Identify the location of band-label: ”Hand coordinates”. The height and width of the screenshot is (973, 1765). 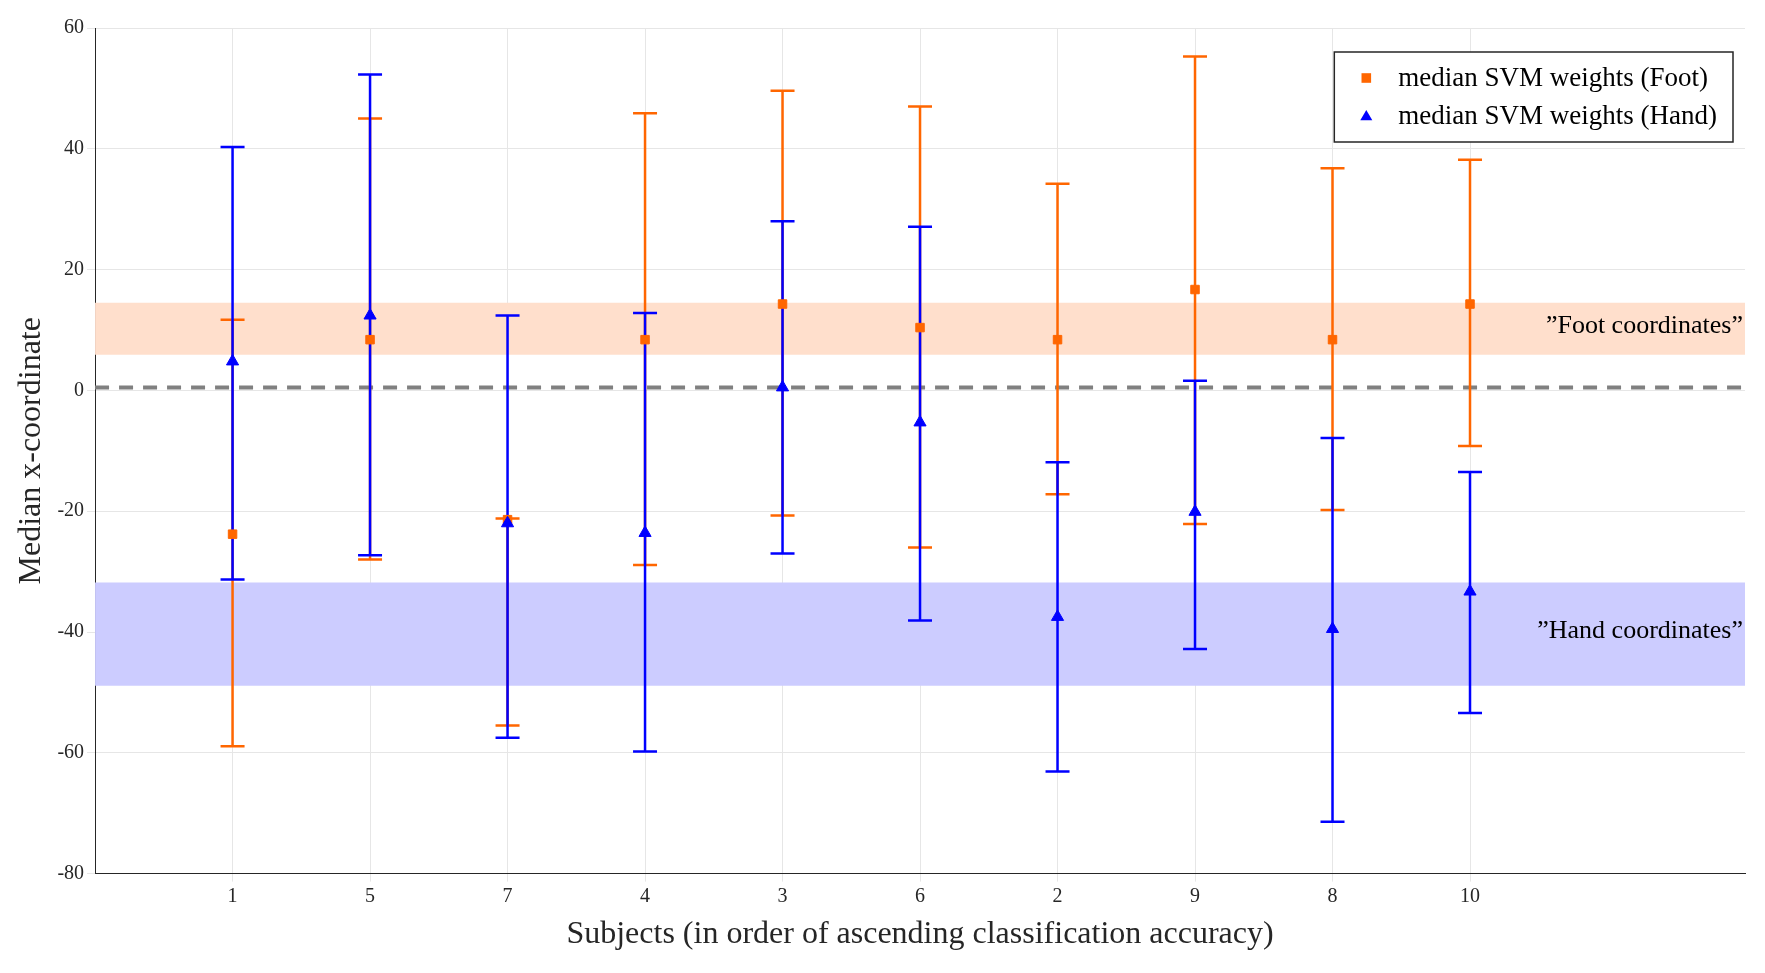
(1640, 629).